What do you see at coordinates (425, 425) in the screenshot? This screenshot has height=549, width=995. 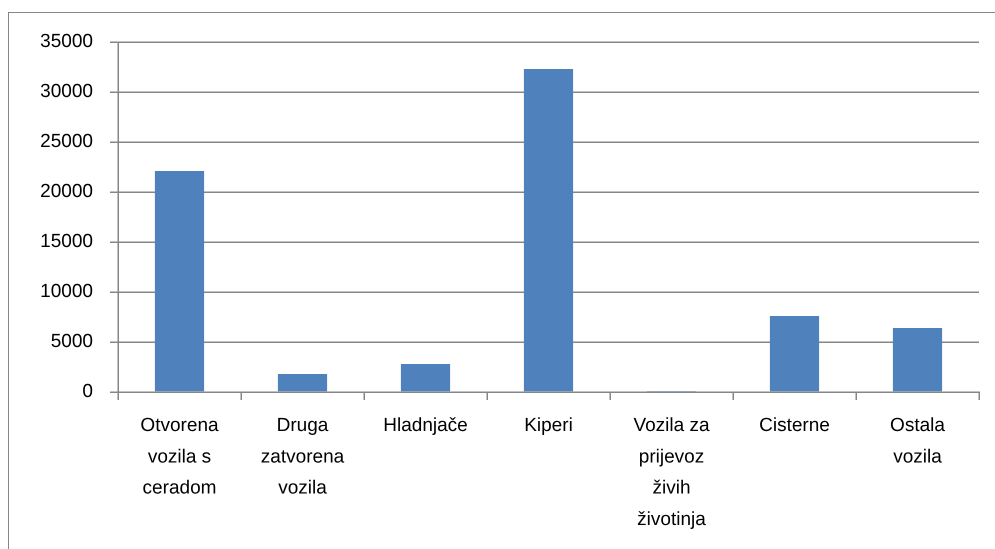 I see `x-tick-label: Hladnjače` at bounding box center [425, 425].